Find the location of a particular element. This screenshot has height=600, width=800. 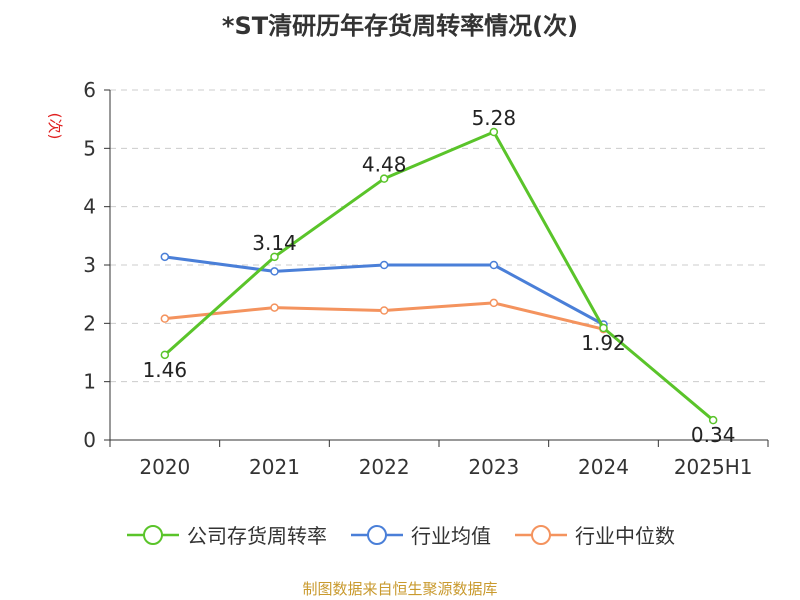

data-label: 0.34 is located at coordinates (713, 435).